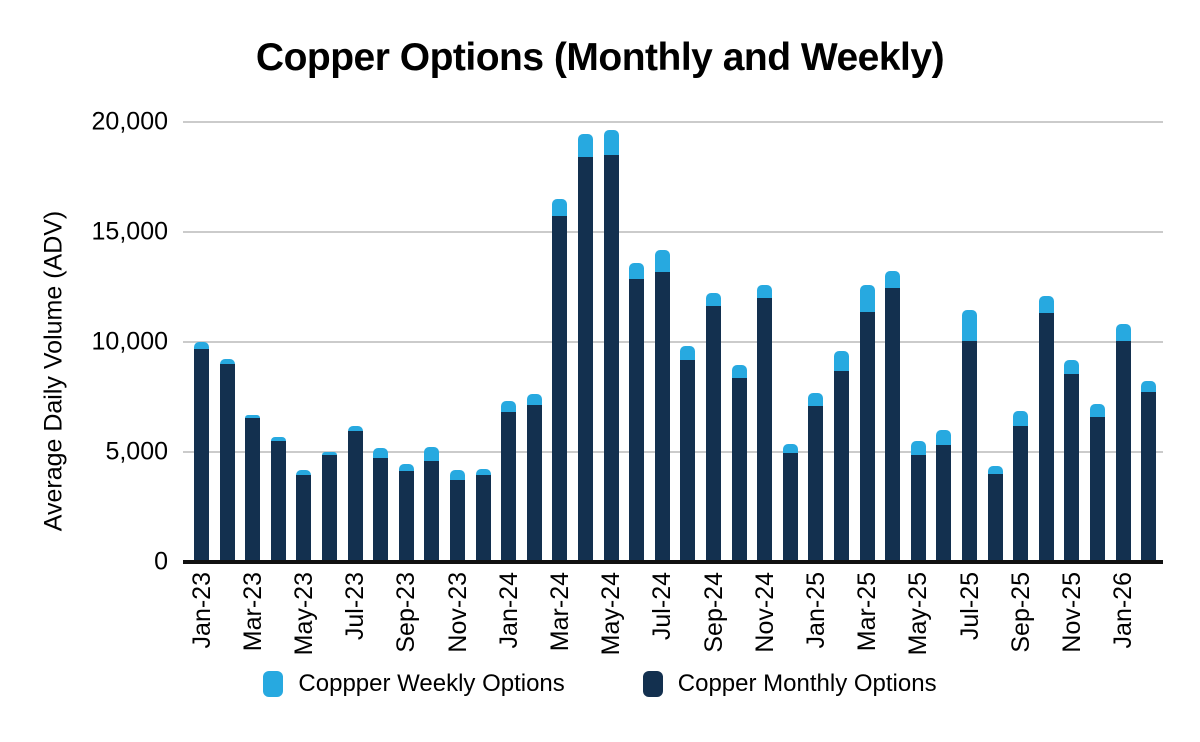 Image resolution: width=1200 pixels, height=742 pixels. What do you see at coordinates (355, 606) in the screenshot?
I see `x-tick-label: Jul-23` at bounding box center [355, 606].